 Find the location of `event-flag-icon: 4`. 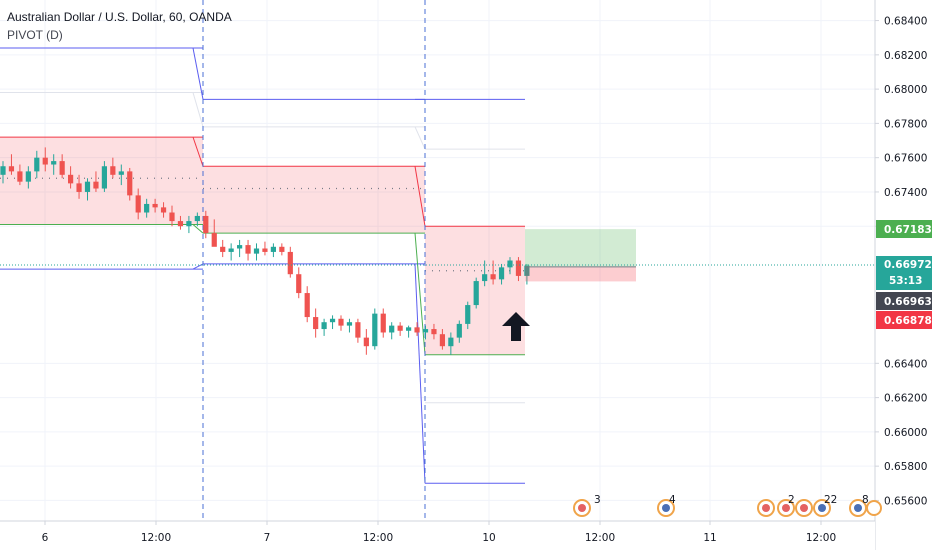

event-flag-icon: 4 is located at coordinates (666, 505).